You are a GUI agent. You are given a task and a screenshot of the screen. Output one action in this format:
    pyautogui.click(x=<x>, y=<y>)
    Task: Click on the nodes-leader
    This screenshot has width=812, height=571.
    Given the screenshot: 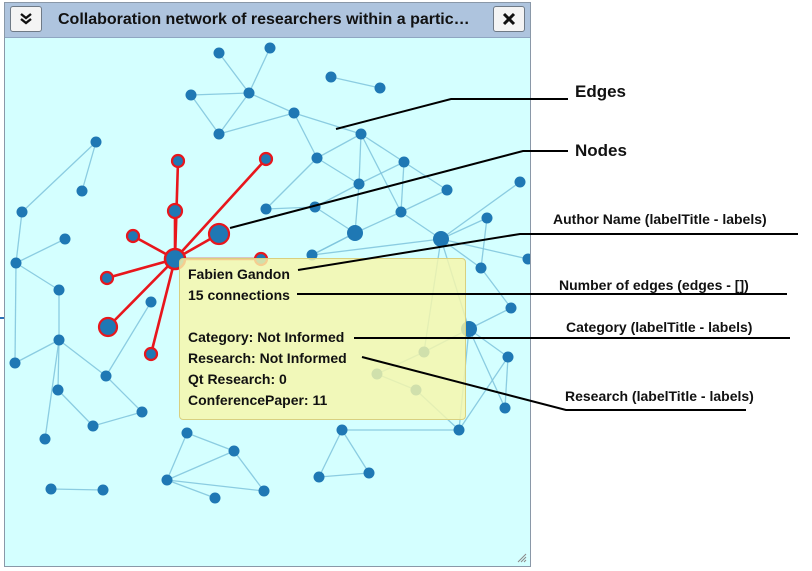 What is the action you would take?
    pyautogui.click(x=398, y=189)
    